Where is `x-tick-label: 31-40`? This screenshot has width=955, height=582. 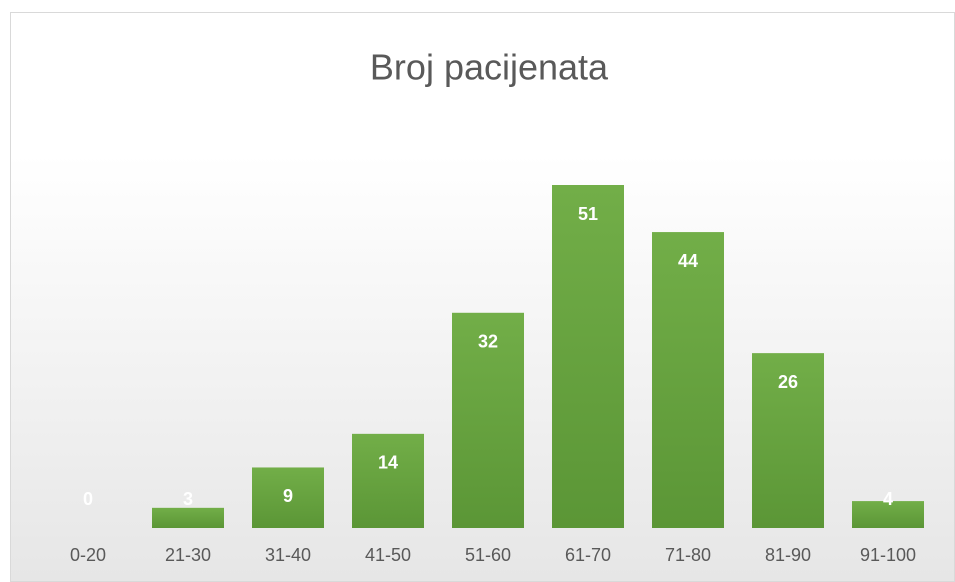 x-tick-label: 31-40 is located at coordinates (288, 555).